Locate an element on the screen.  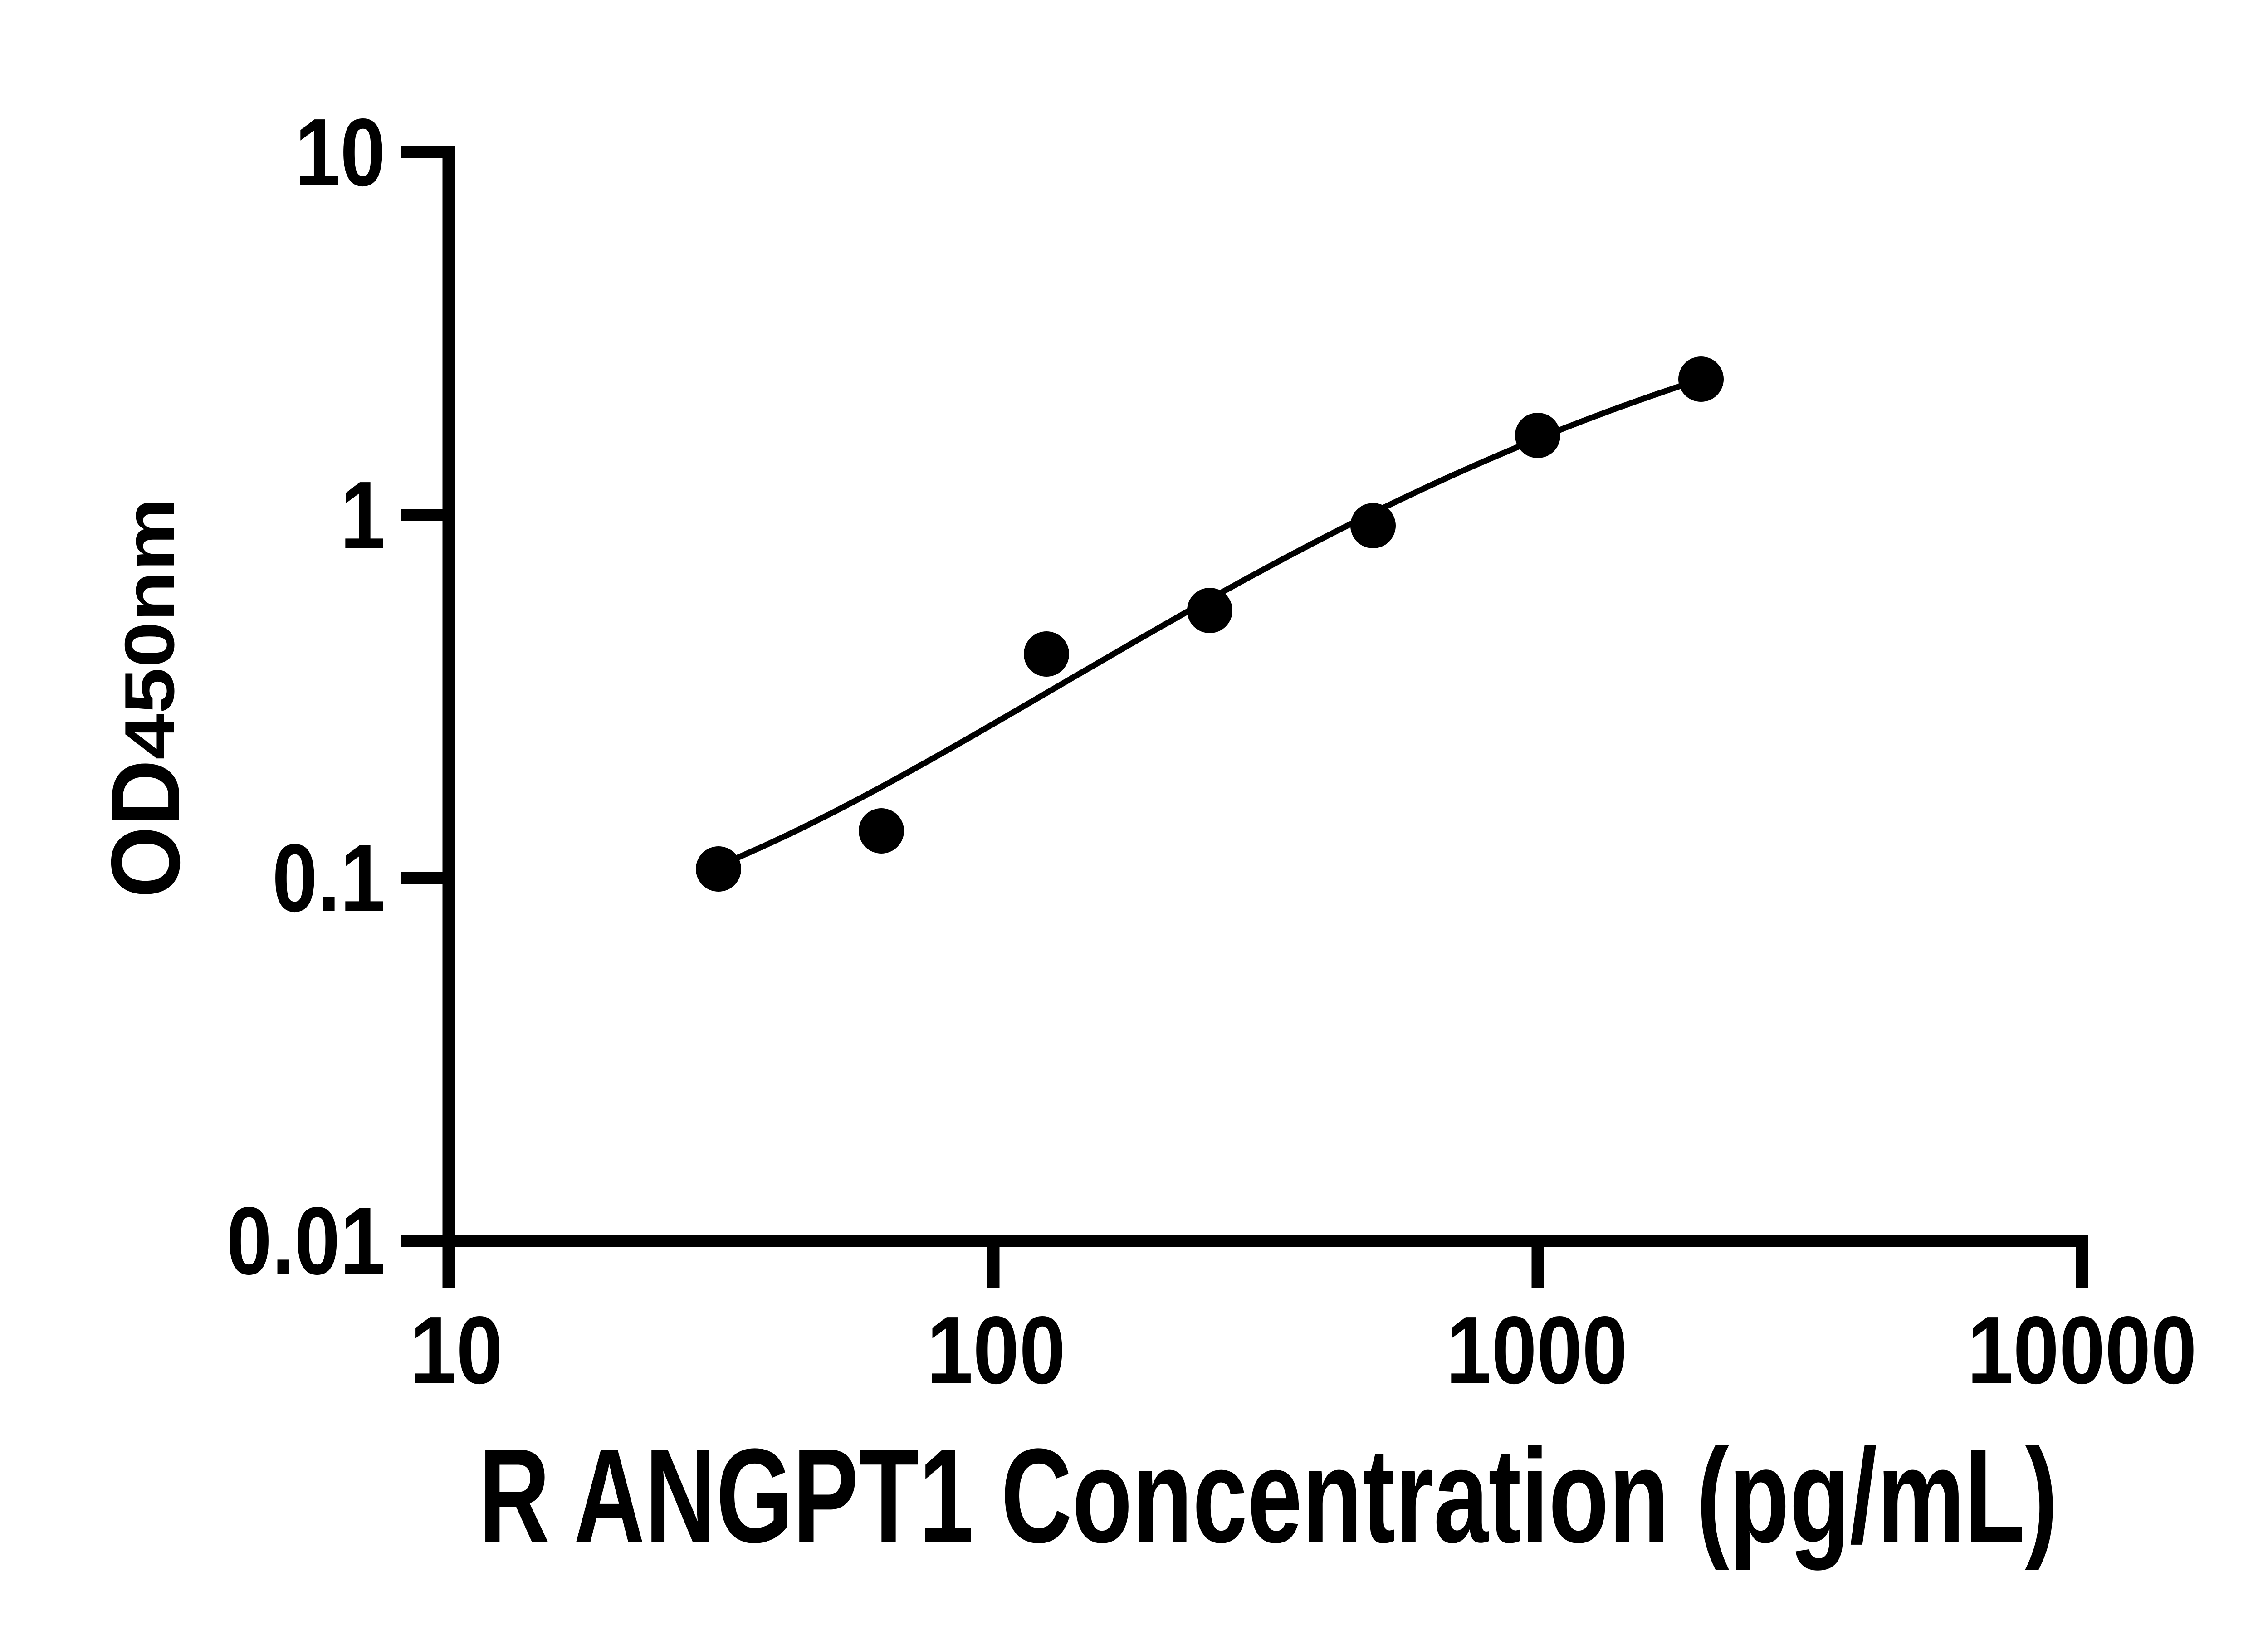
svg-text: 0.01 is located at coordinates (306, 1241).